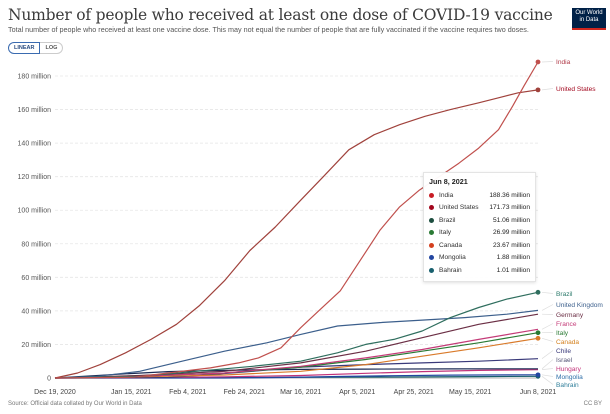  Describe the element at coordinates (447, 220) in the screenshot. I see `tooltip-country: Brazil` at that location.